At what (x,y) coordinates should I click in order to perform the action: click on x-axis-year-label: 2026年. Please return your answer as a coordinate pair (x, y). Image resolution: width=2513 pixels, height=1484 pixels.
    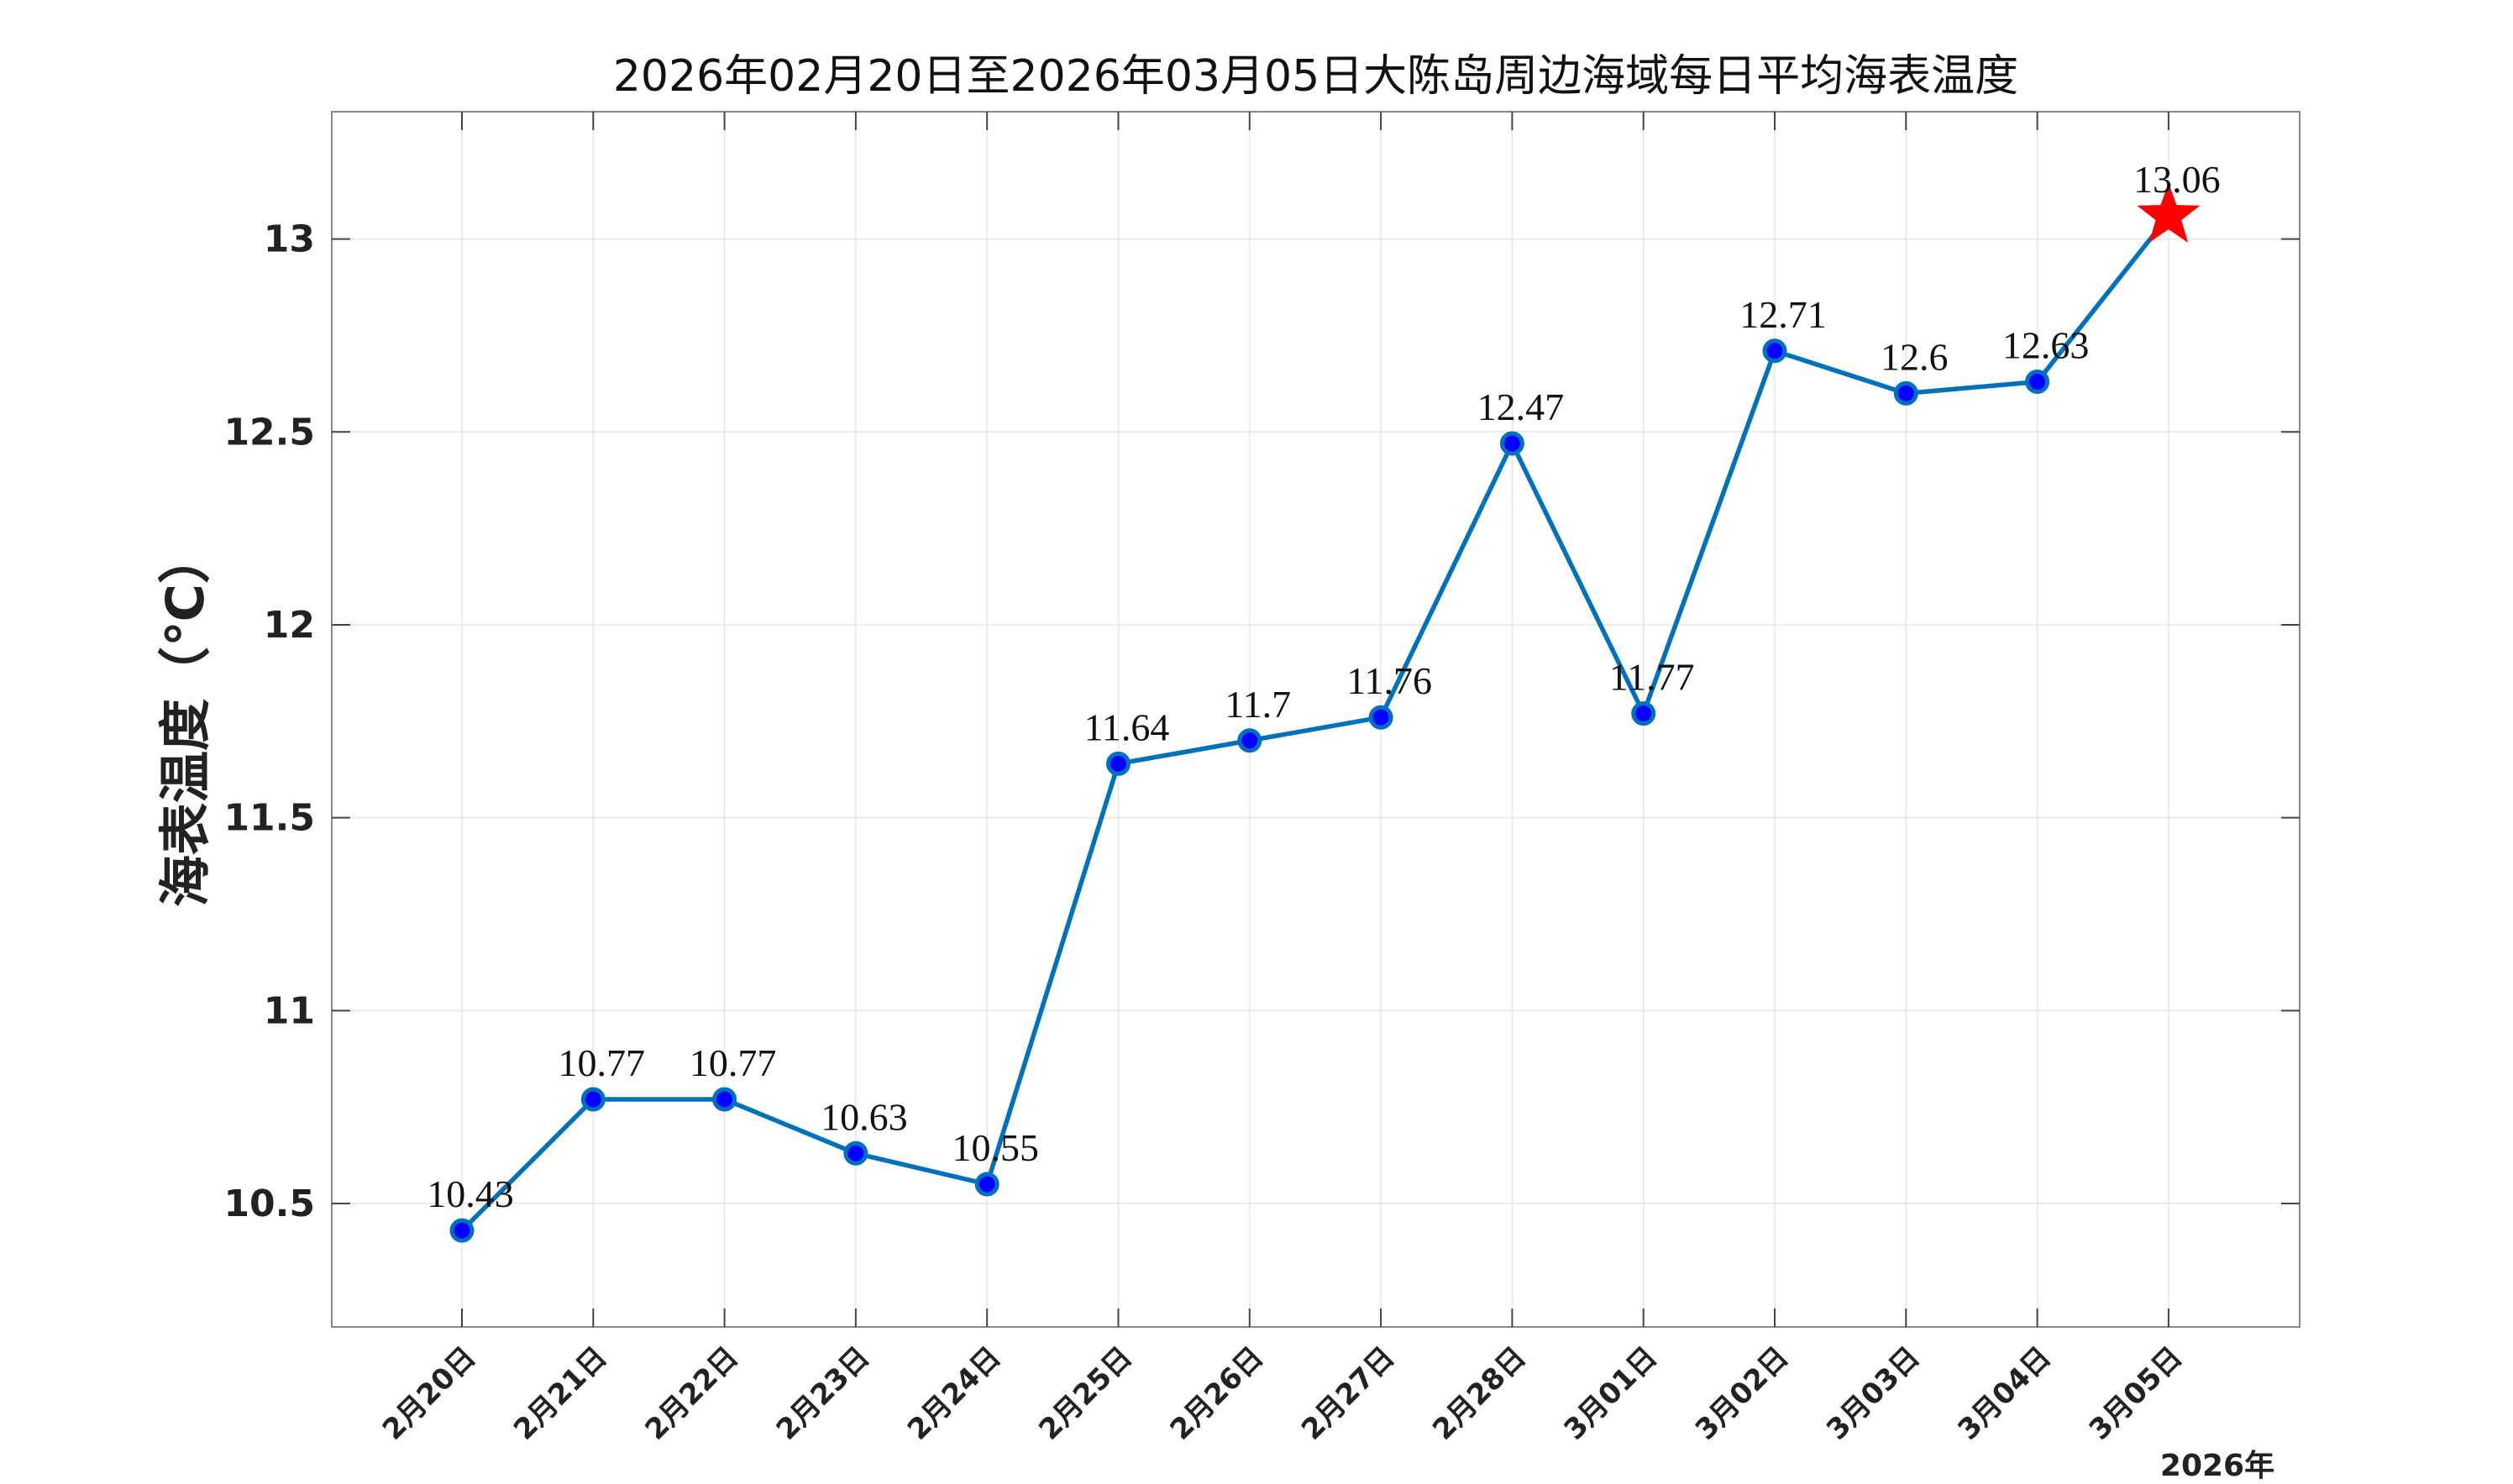
    Looking at the image, I should click on (2217, 1466).